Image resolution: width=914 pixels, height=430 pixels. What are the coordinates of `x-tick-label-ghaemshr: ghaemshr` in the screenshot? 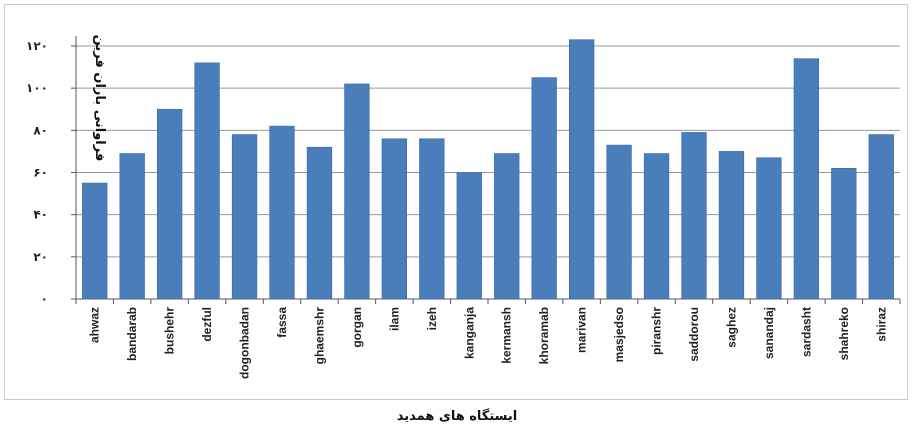 It's located at (319, 336).